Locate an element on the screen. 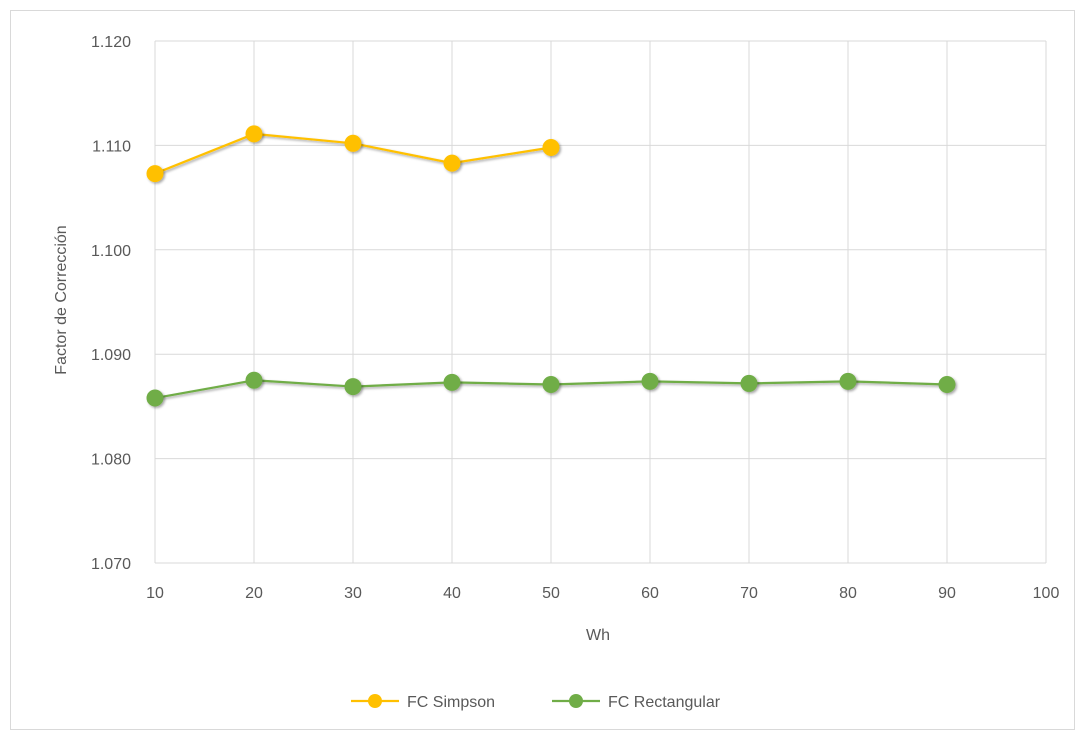 This screenshot has width=1081, height=734. x-tick-label: 90 is located at coordinates (947, 593).